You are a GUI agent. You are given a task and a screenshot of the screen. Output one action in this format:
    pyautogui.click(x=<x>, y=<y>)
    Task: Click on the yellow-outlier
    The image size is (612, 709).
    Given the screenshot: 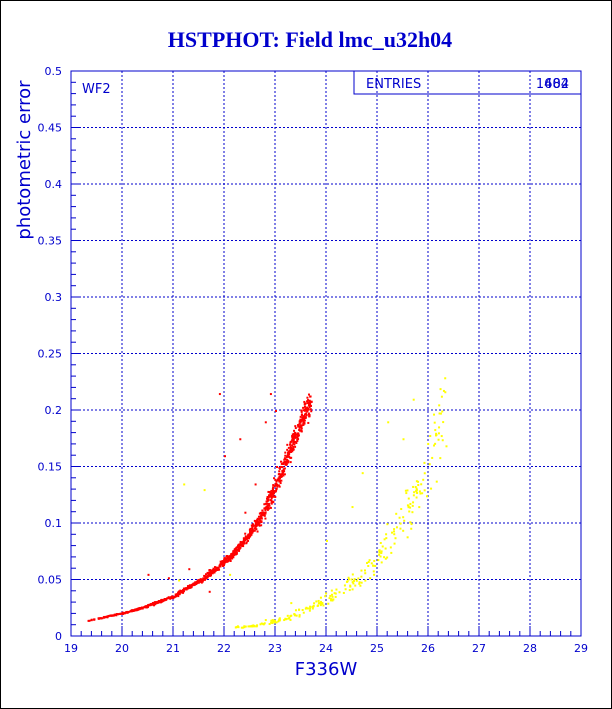 What is the action you would take?
    pyautogui.click(x=204, y=490)
    